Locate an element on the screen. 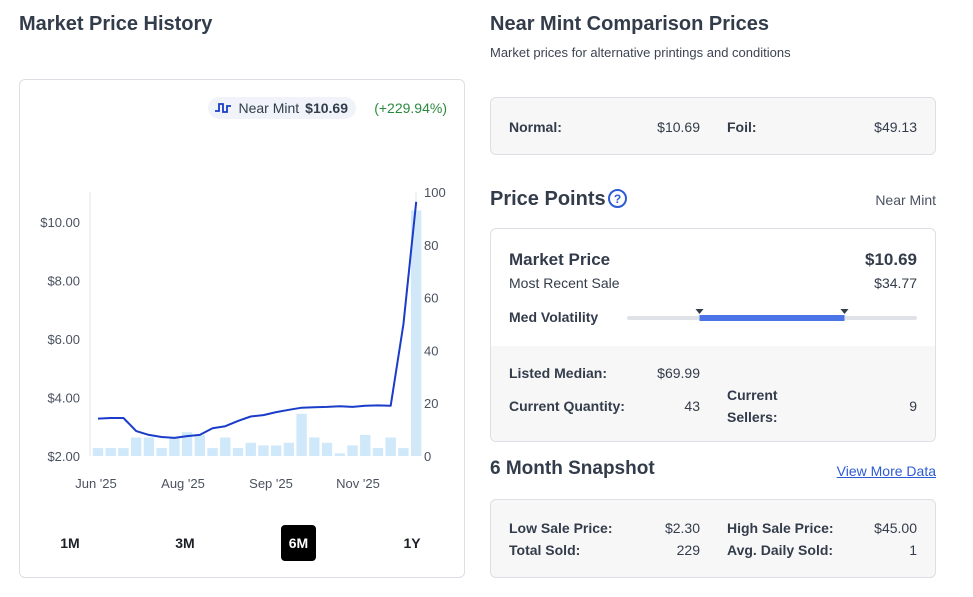 Image resolution: width=973 pixels, height=597 pixels. y-left-tick-label: $2.00 is located at coordinates (63, 456).